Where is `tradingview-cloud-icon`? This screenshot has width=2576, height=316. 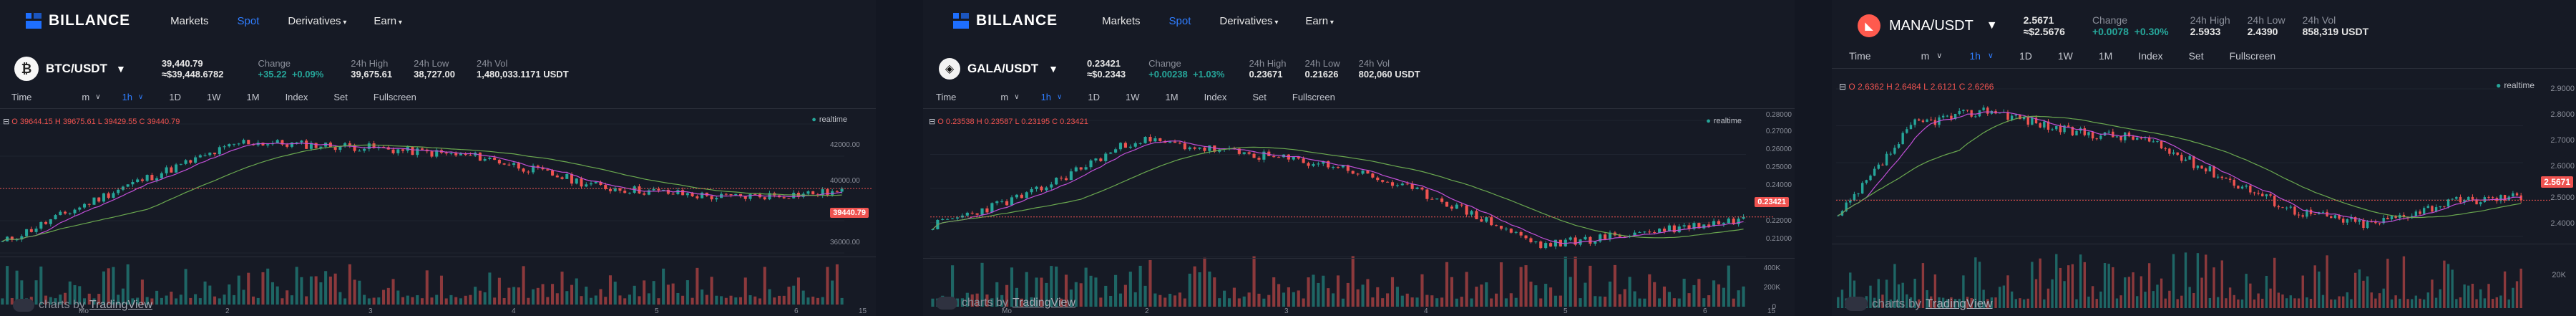
tradingview-cloud-icon is located at coordinates (23, 306).